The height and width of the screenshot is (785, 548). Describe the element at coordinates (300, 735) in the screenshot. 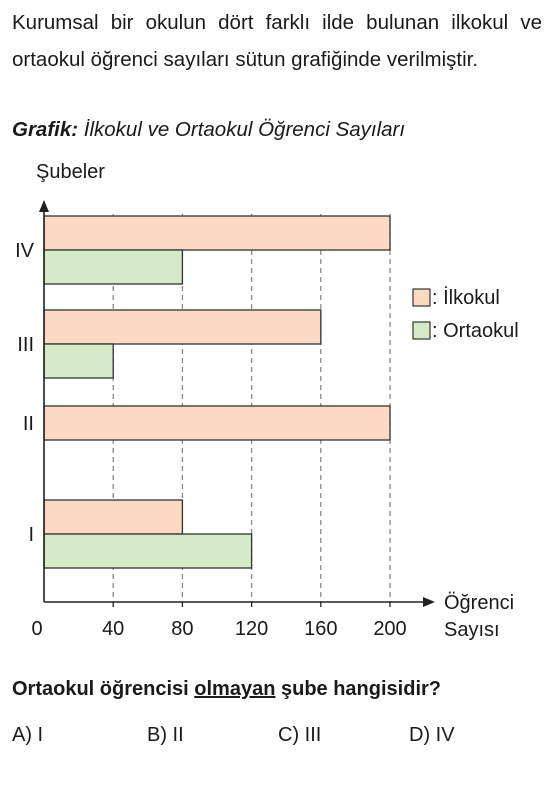

I see `option-c: C) III` at that location.